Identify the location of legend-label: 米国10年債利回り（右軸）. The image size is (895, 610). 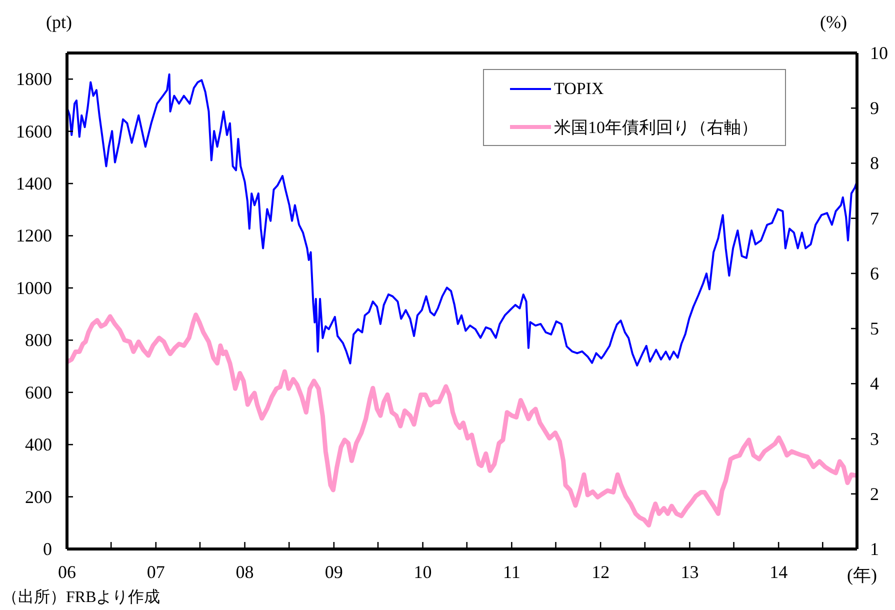
(656, 127).